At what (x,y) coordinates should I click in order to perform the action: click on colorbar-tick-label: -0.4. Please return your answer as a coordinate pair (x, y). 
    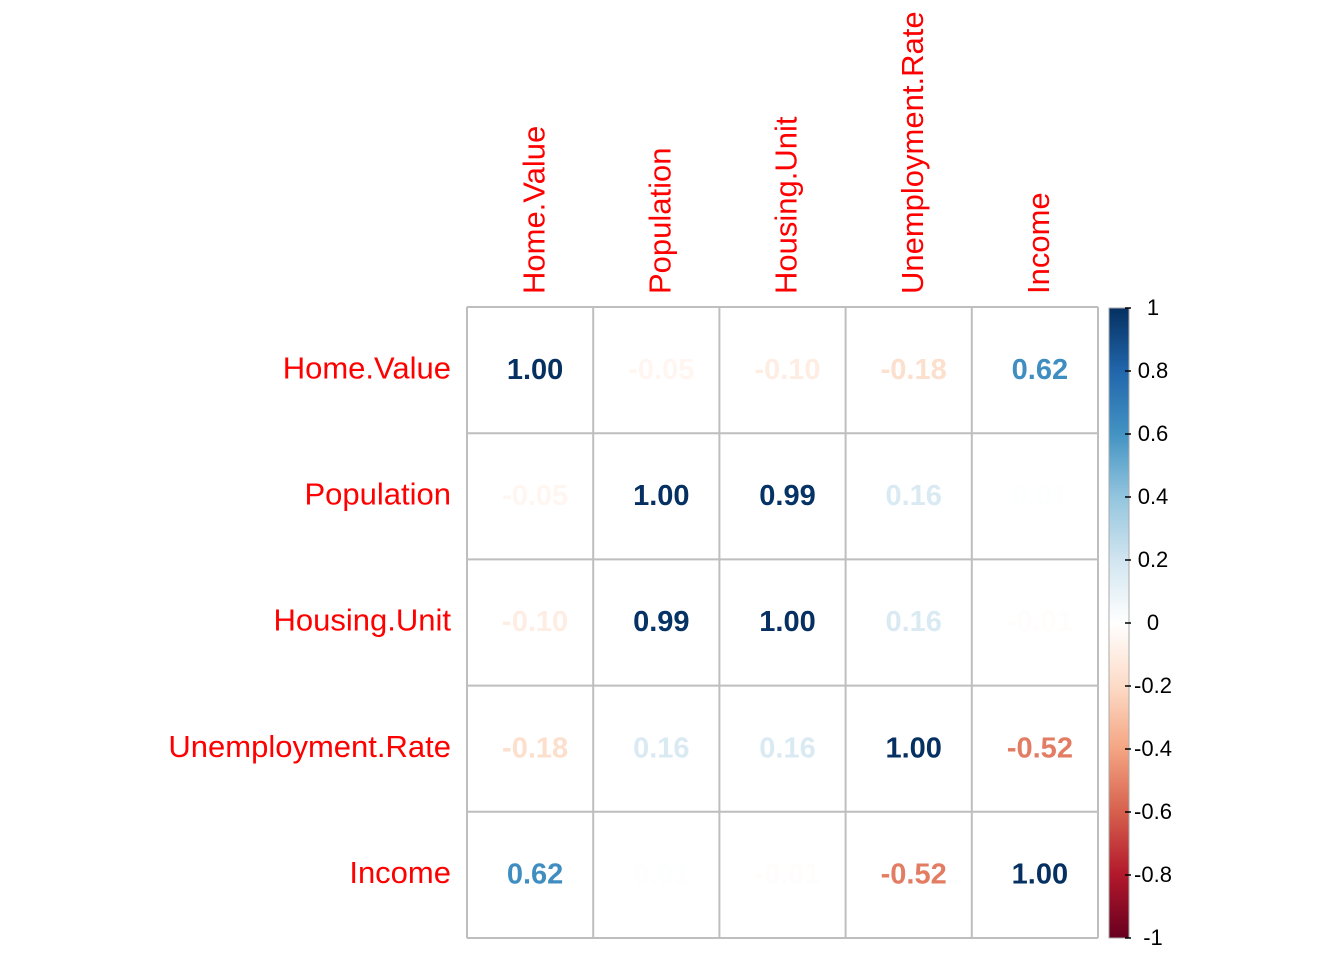
    Looking at the image, I should click on (1153, 748).